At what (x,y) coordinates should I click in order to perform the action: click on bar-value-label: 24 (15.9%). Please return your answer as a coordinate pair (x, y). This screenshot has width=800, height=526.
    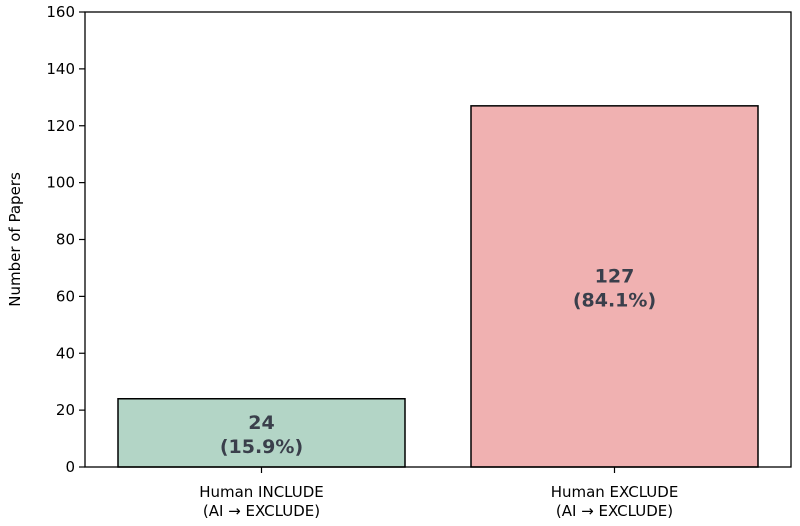
    Looking at the image, I should click on (261, 435).